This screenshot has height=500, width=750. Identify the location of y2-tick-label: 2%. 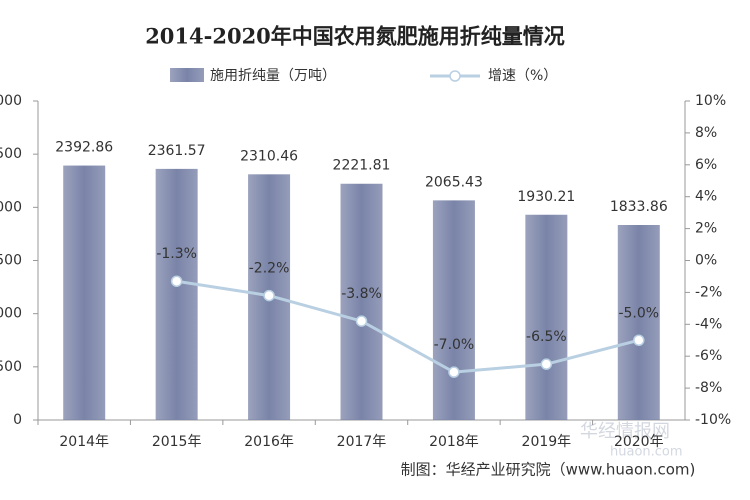
(706, 229).